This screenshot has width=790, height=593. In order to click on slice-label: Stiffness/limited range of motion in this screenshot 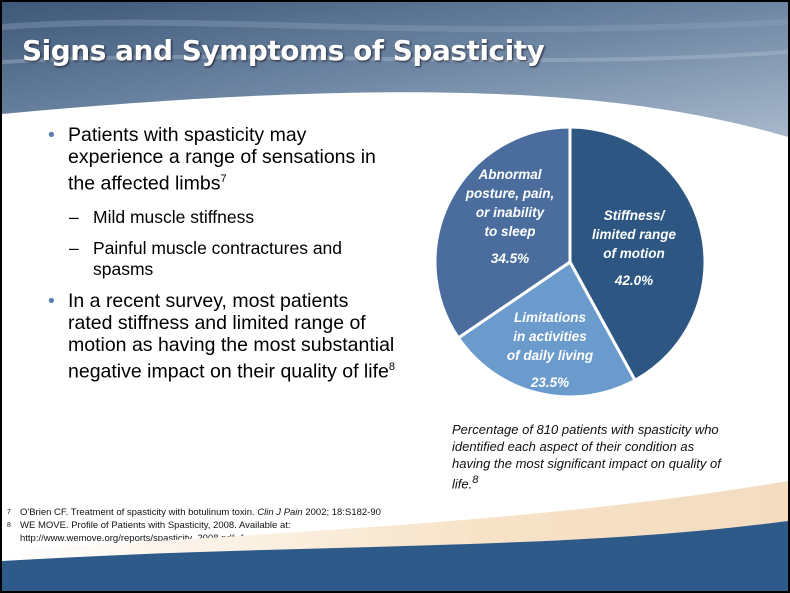, I will do `click(634, 234)`.